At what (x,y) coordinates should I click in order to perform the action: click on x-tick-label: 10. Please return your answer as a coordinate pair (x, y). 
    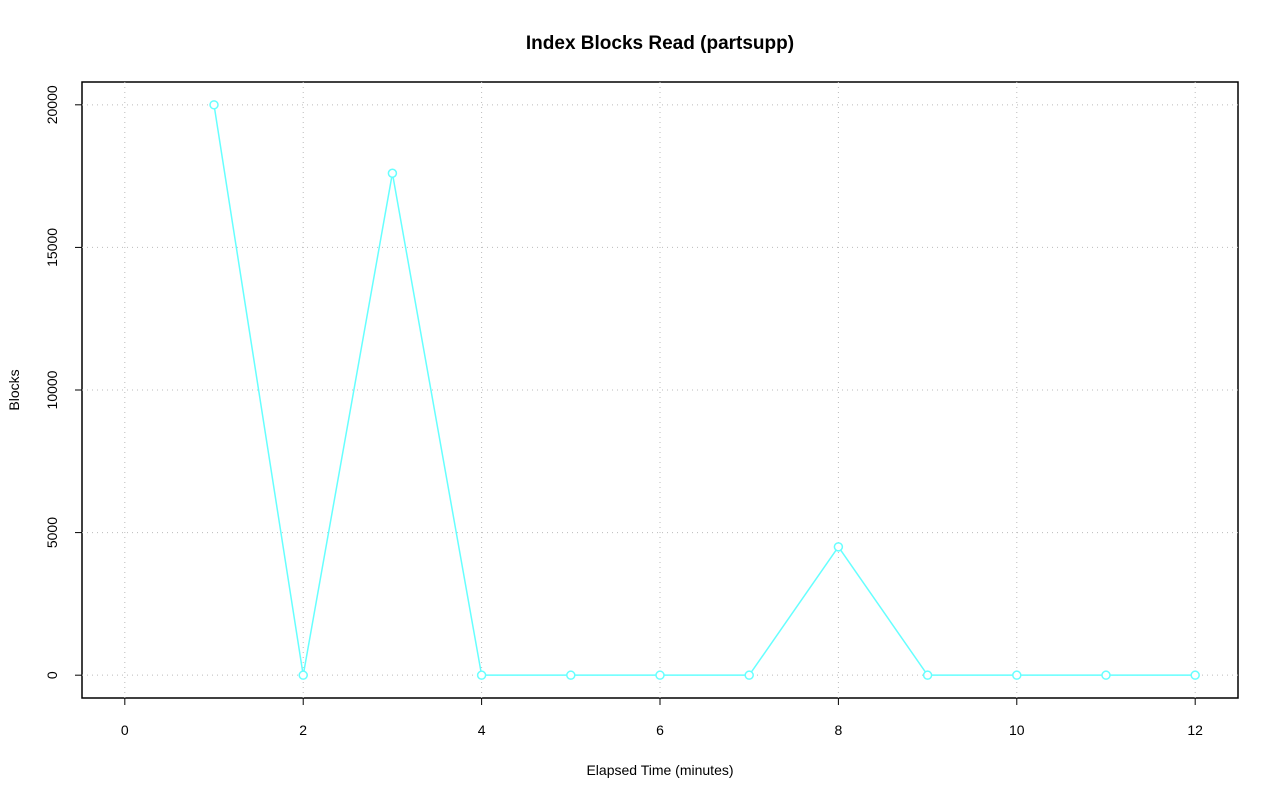
    Looking at the image, I should click on (1017, 730).